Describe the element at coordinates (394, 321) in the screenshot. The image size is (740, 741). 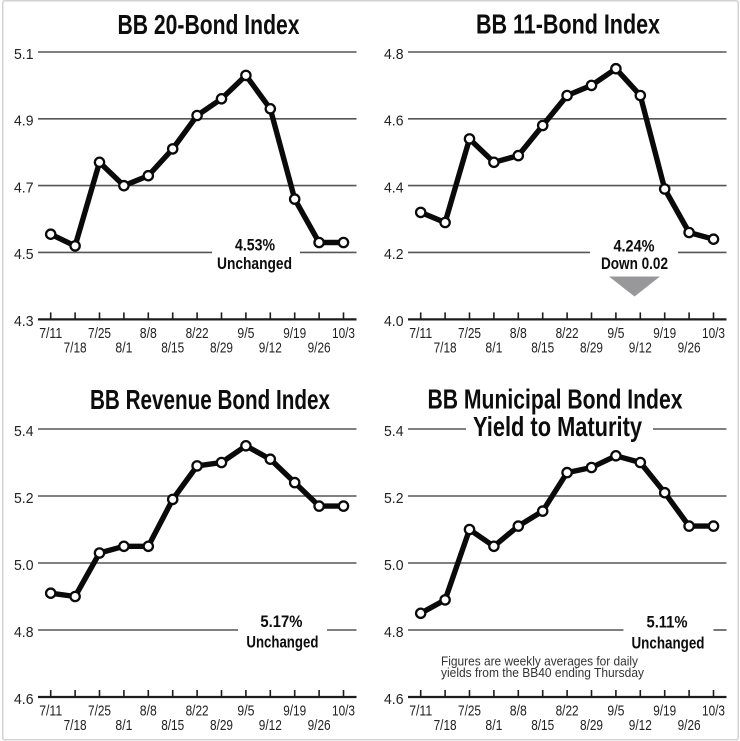
I see `svg-text: 4.0` at that location.